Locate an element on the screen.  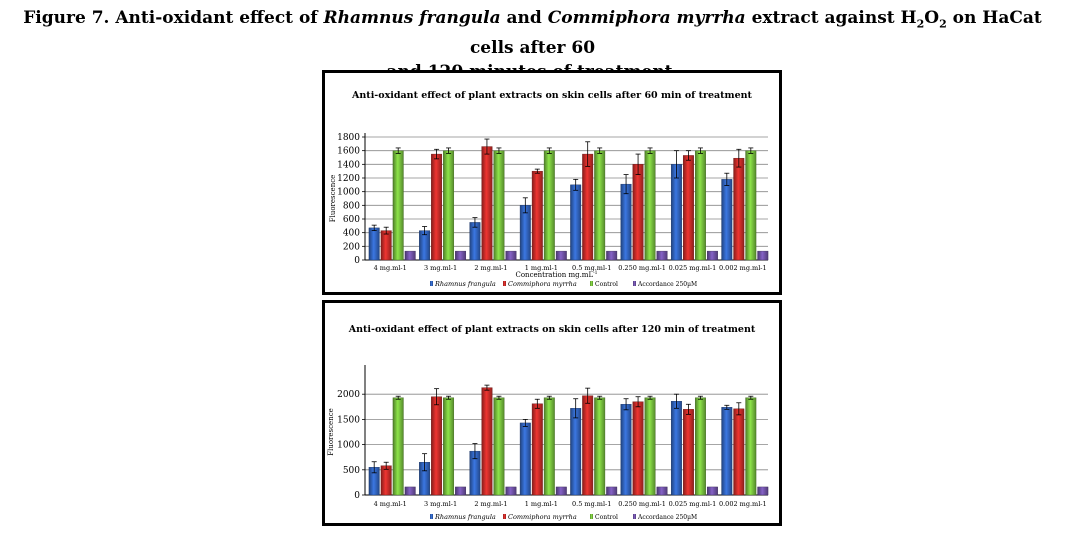
c120-y-tick-label: 1500 is located at coordinates (348, 420).